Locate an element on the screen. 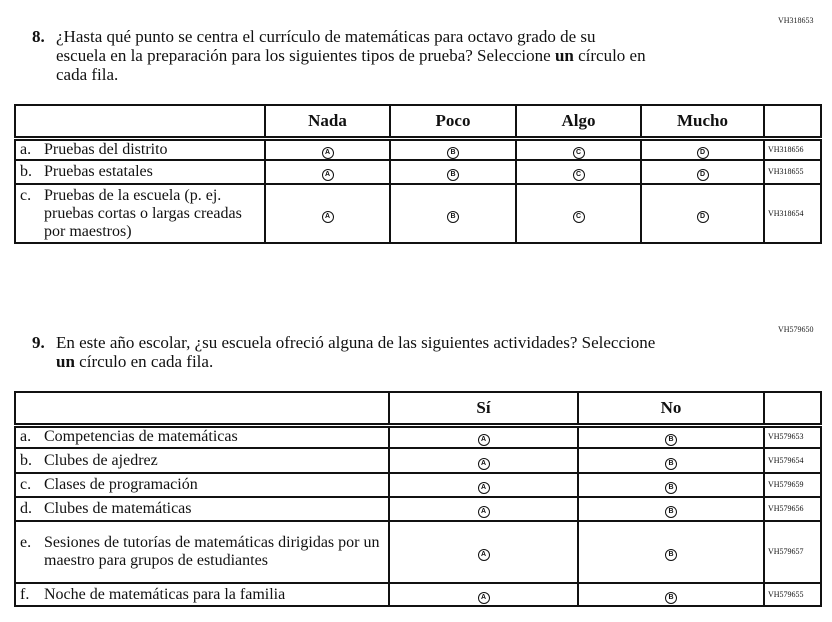 The width and height of the screenshot is (832, 622). row-code: VH579657 is located at coordinates (792, 552).